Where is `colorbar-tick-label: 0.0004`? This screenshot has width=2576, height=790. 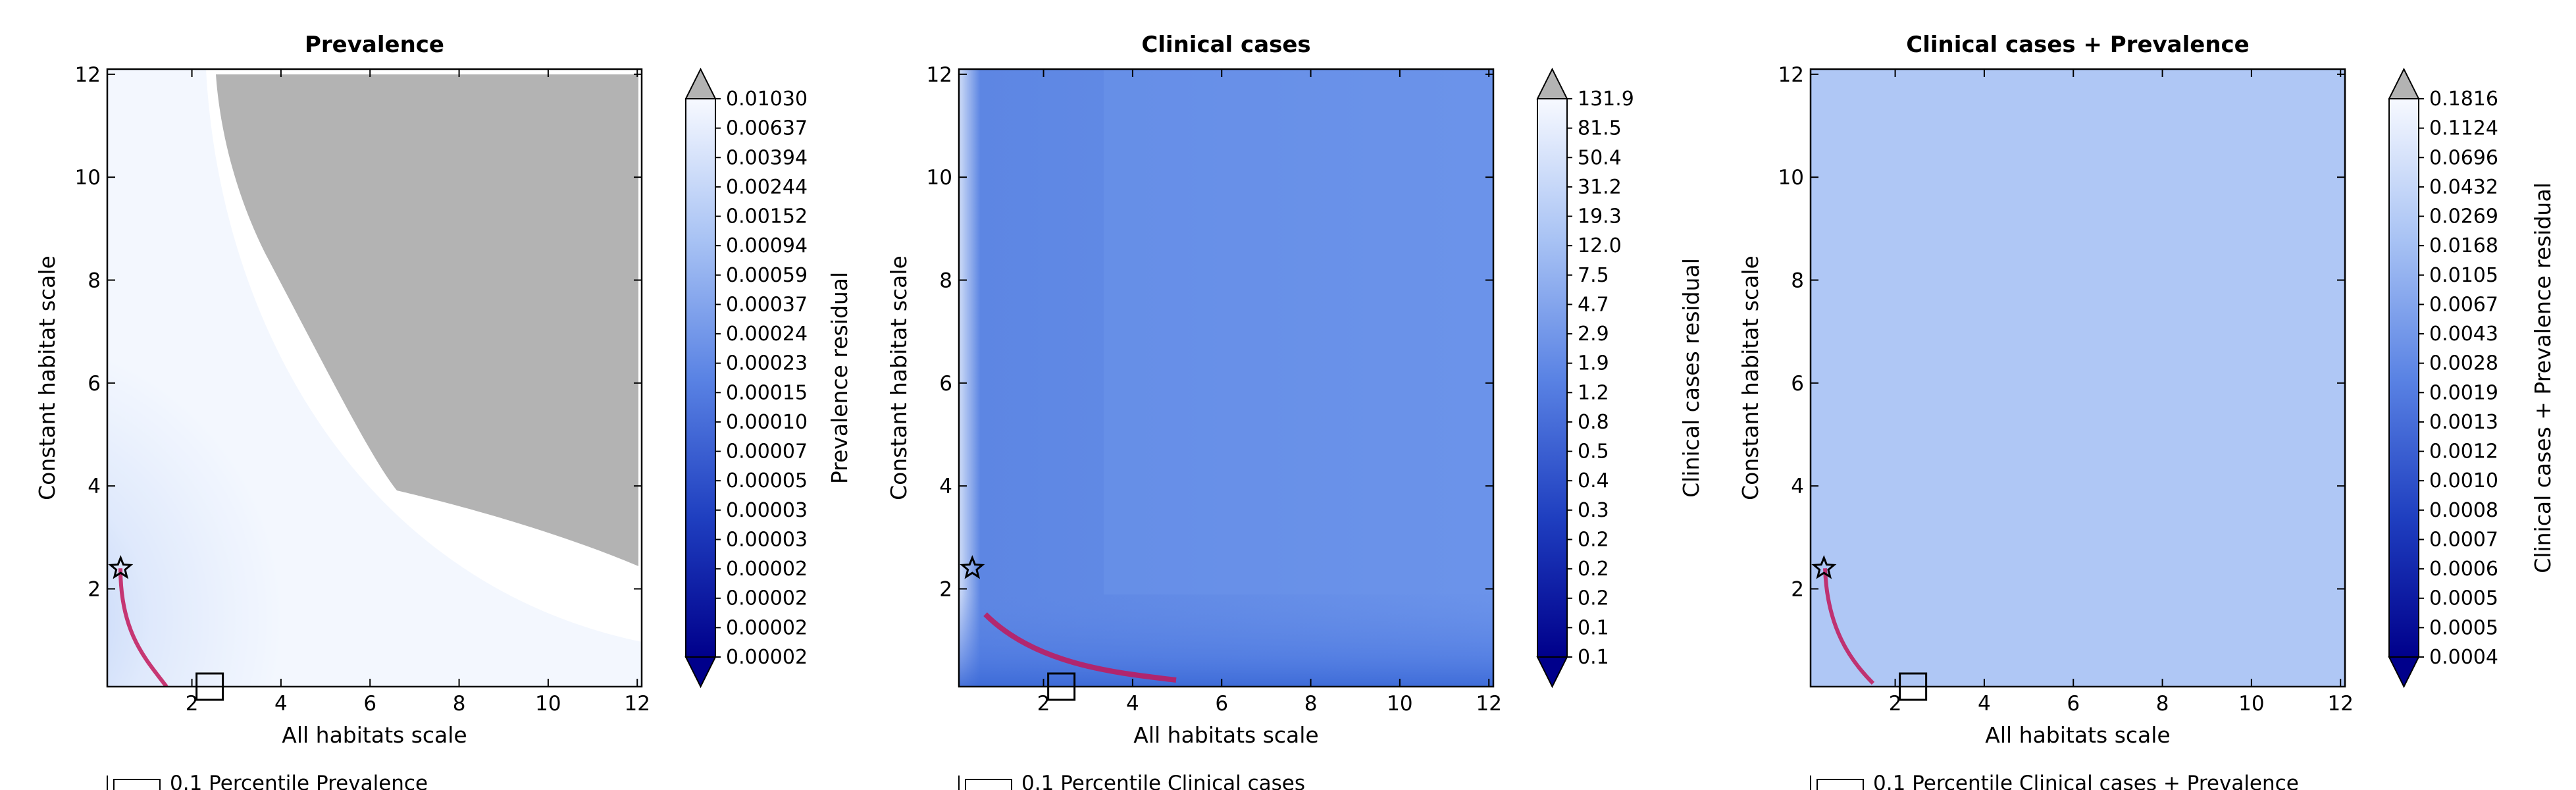
colorbar-tick-label: 0.0004 is located at coordinates (2463, 657).